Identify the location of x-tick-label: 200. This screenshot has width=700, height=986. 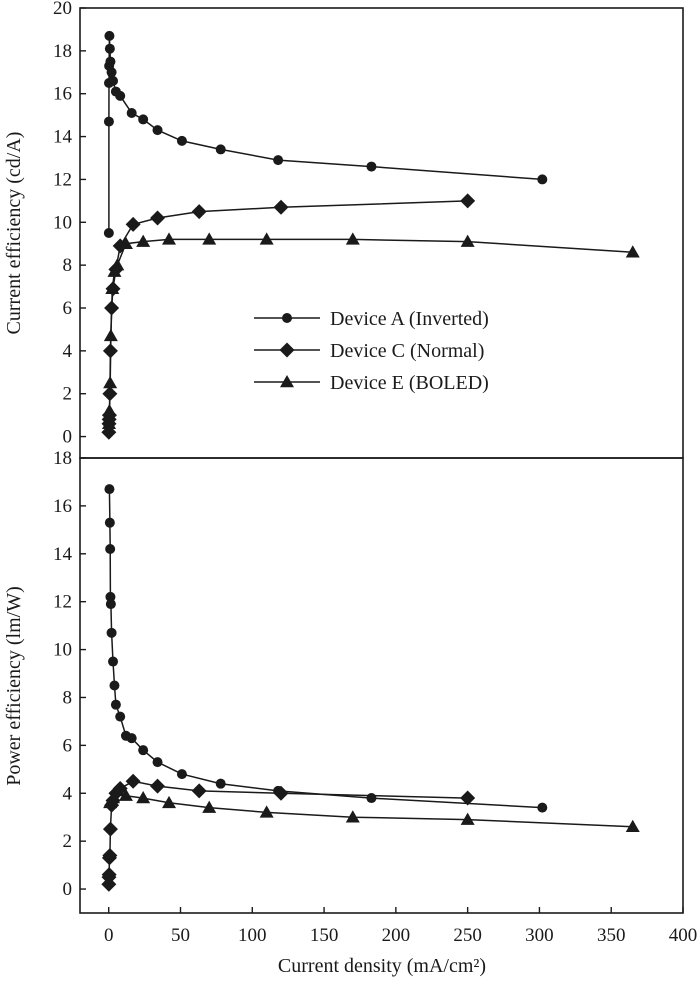
(396, 935).